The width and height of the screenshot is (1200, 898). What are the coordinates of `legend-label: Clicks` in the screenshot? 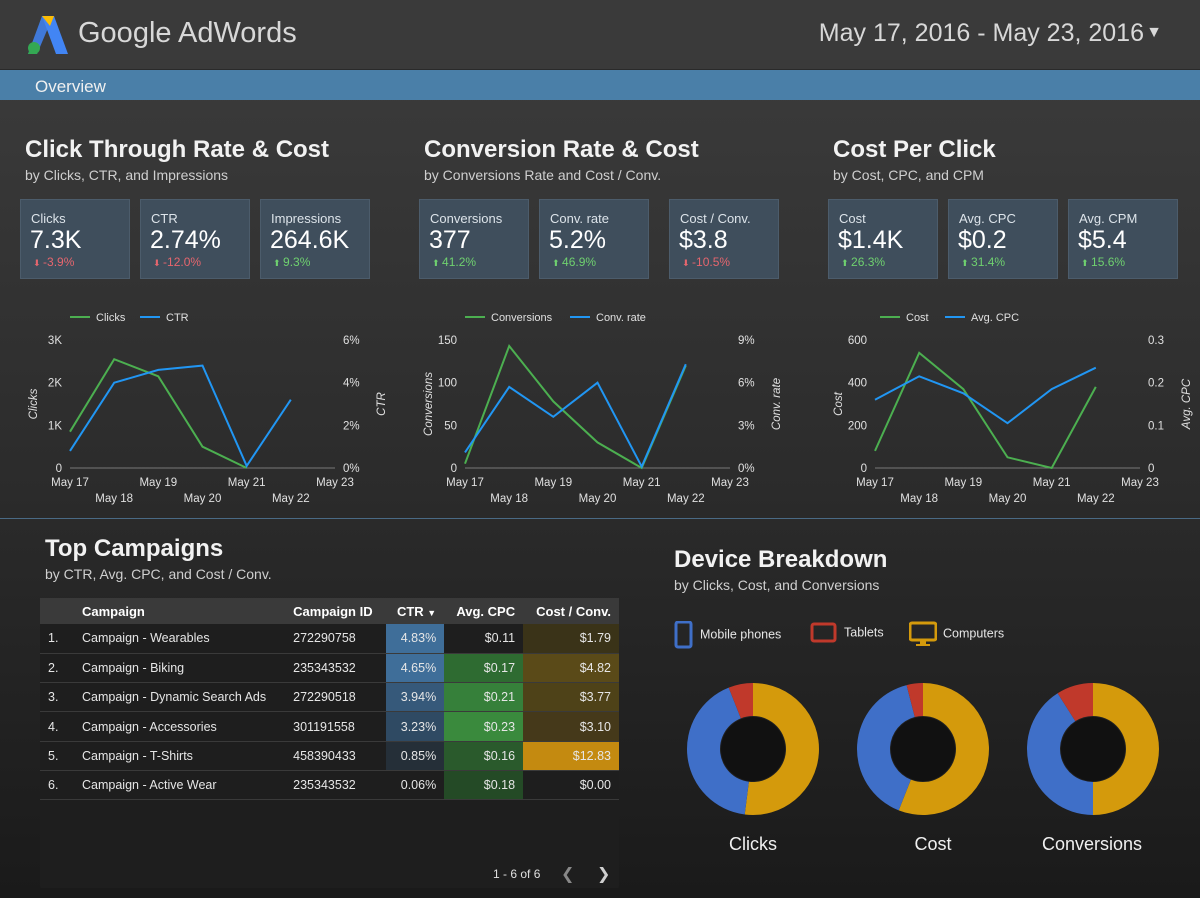 It's located at (111, 318).